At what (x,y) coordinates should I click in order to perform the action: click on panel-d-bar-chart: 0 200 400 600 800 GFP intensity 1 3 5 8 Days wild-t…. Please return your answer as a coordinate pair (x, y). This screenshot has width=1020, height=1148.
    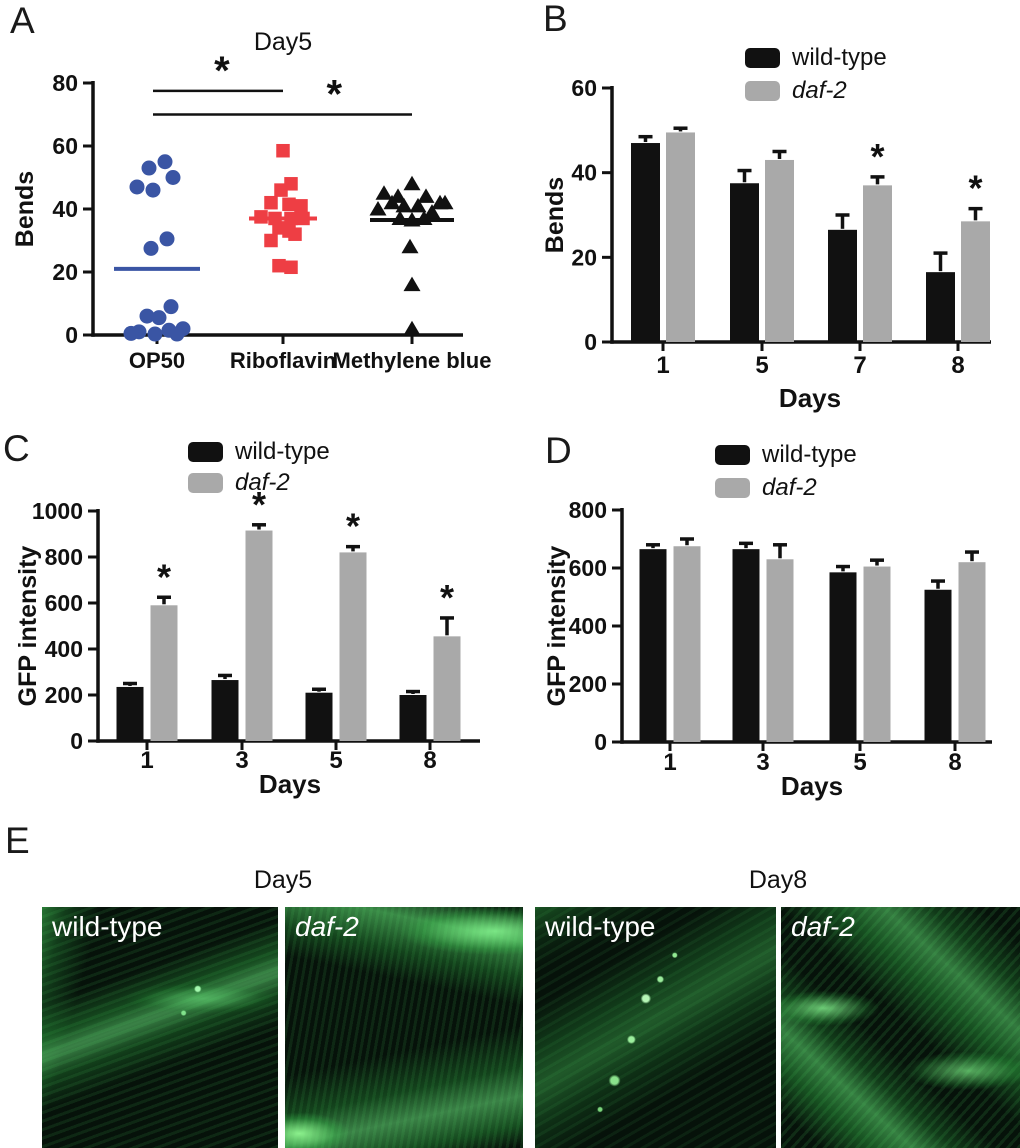
    Looking at the image, I should click on (767, 621).